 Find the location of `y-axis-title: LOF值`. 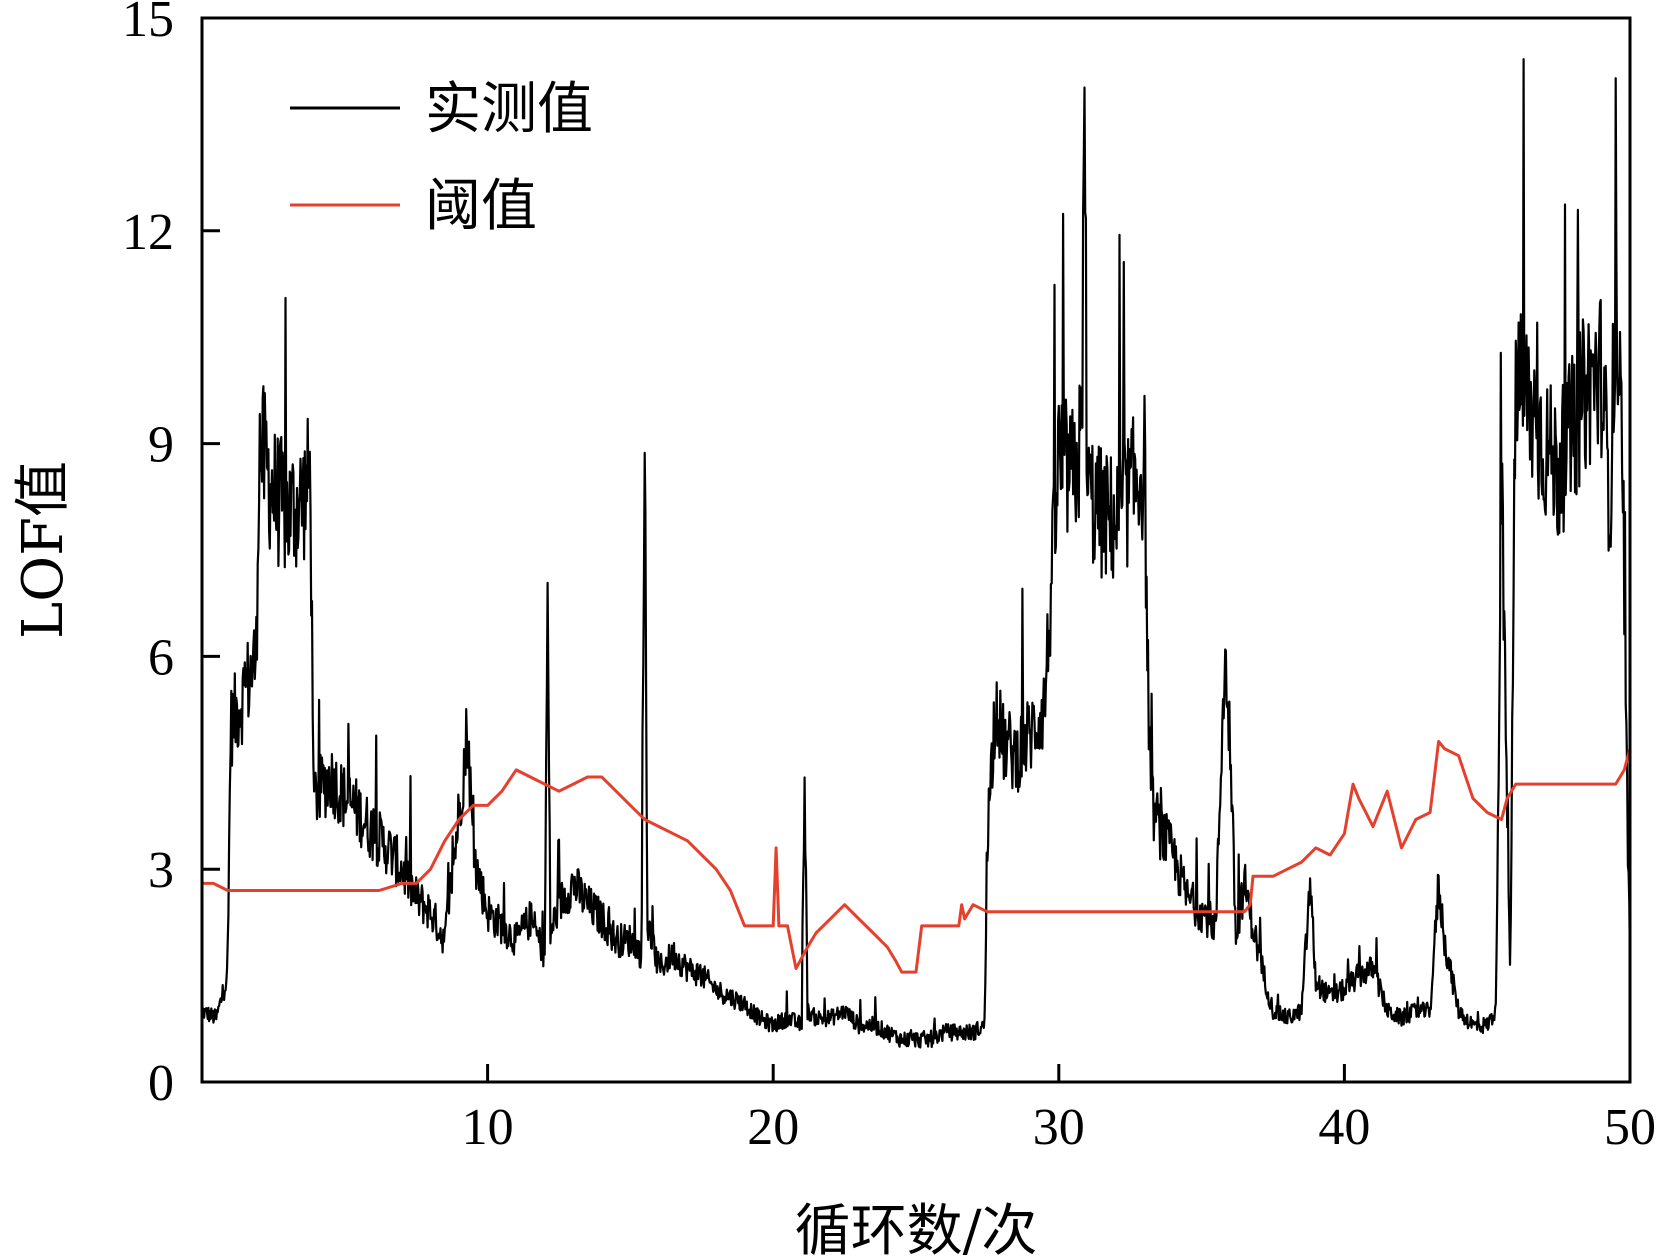

y-axis-title: LOF值 is located at coordinates (43, 550).